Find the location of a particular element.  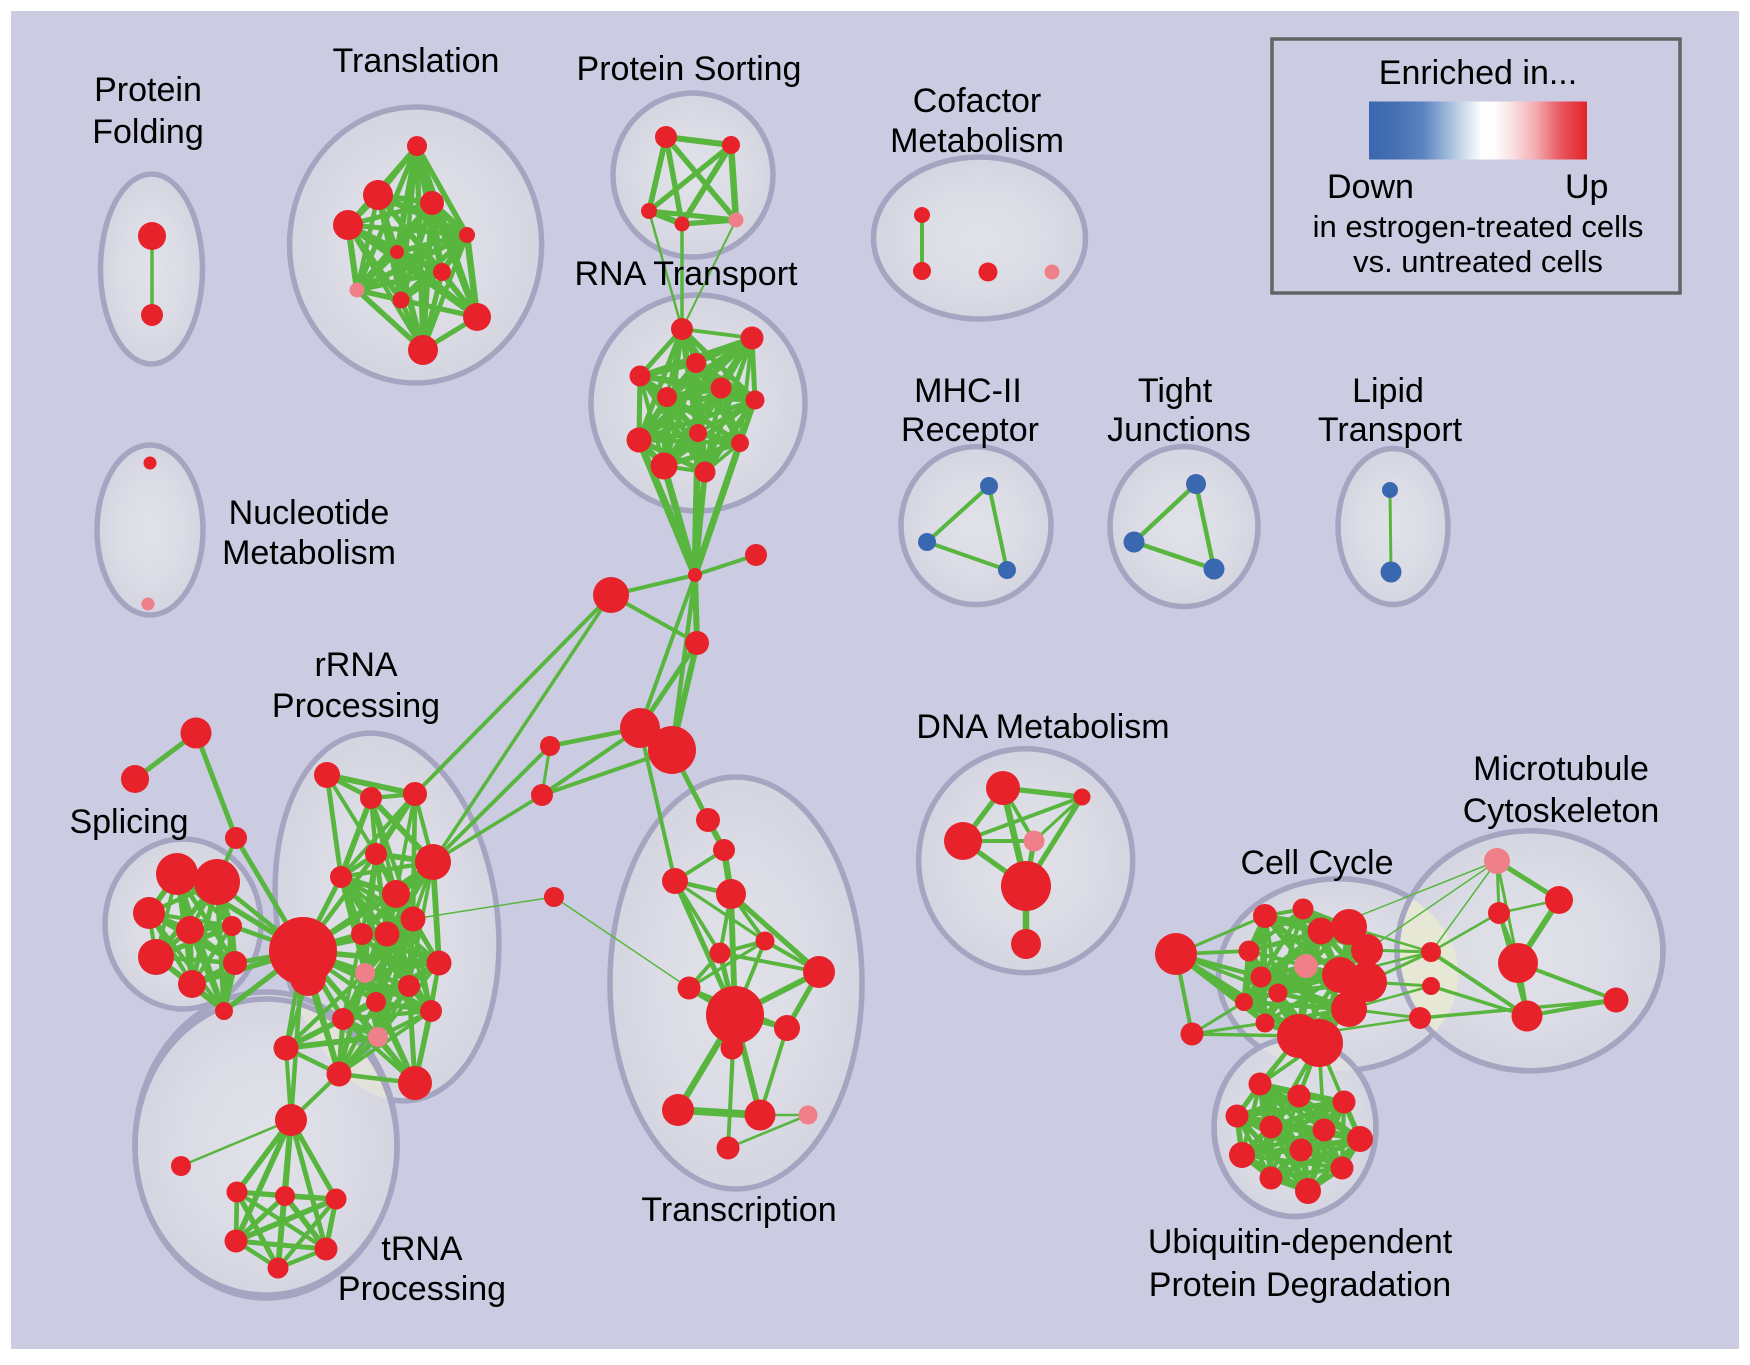

svg-text: Translation is located at coordinates (416, 61).